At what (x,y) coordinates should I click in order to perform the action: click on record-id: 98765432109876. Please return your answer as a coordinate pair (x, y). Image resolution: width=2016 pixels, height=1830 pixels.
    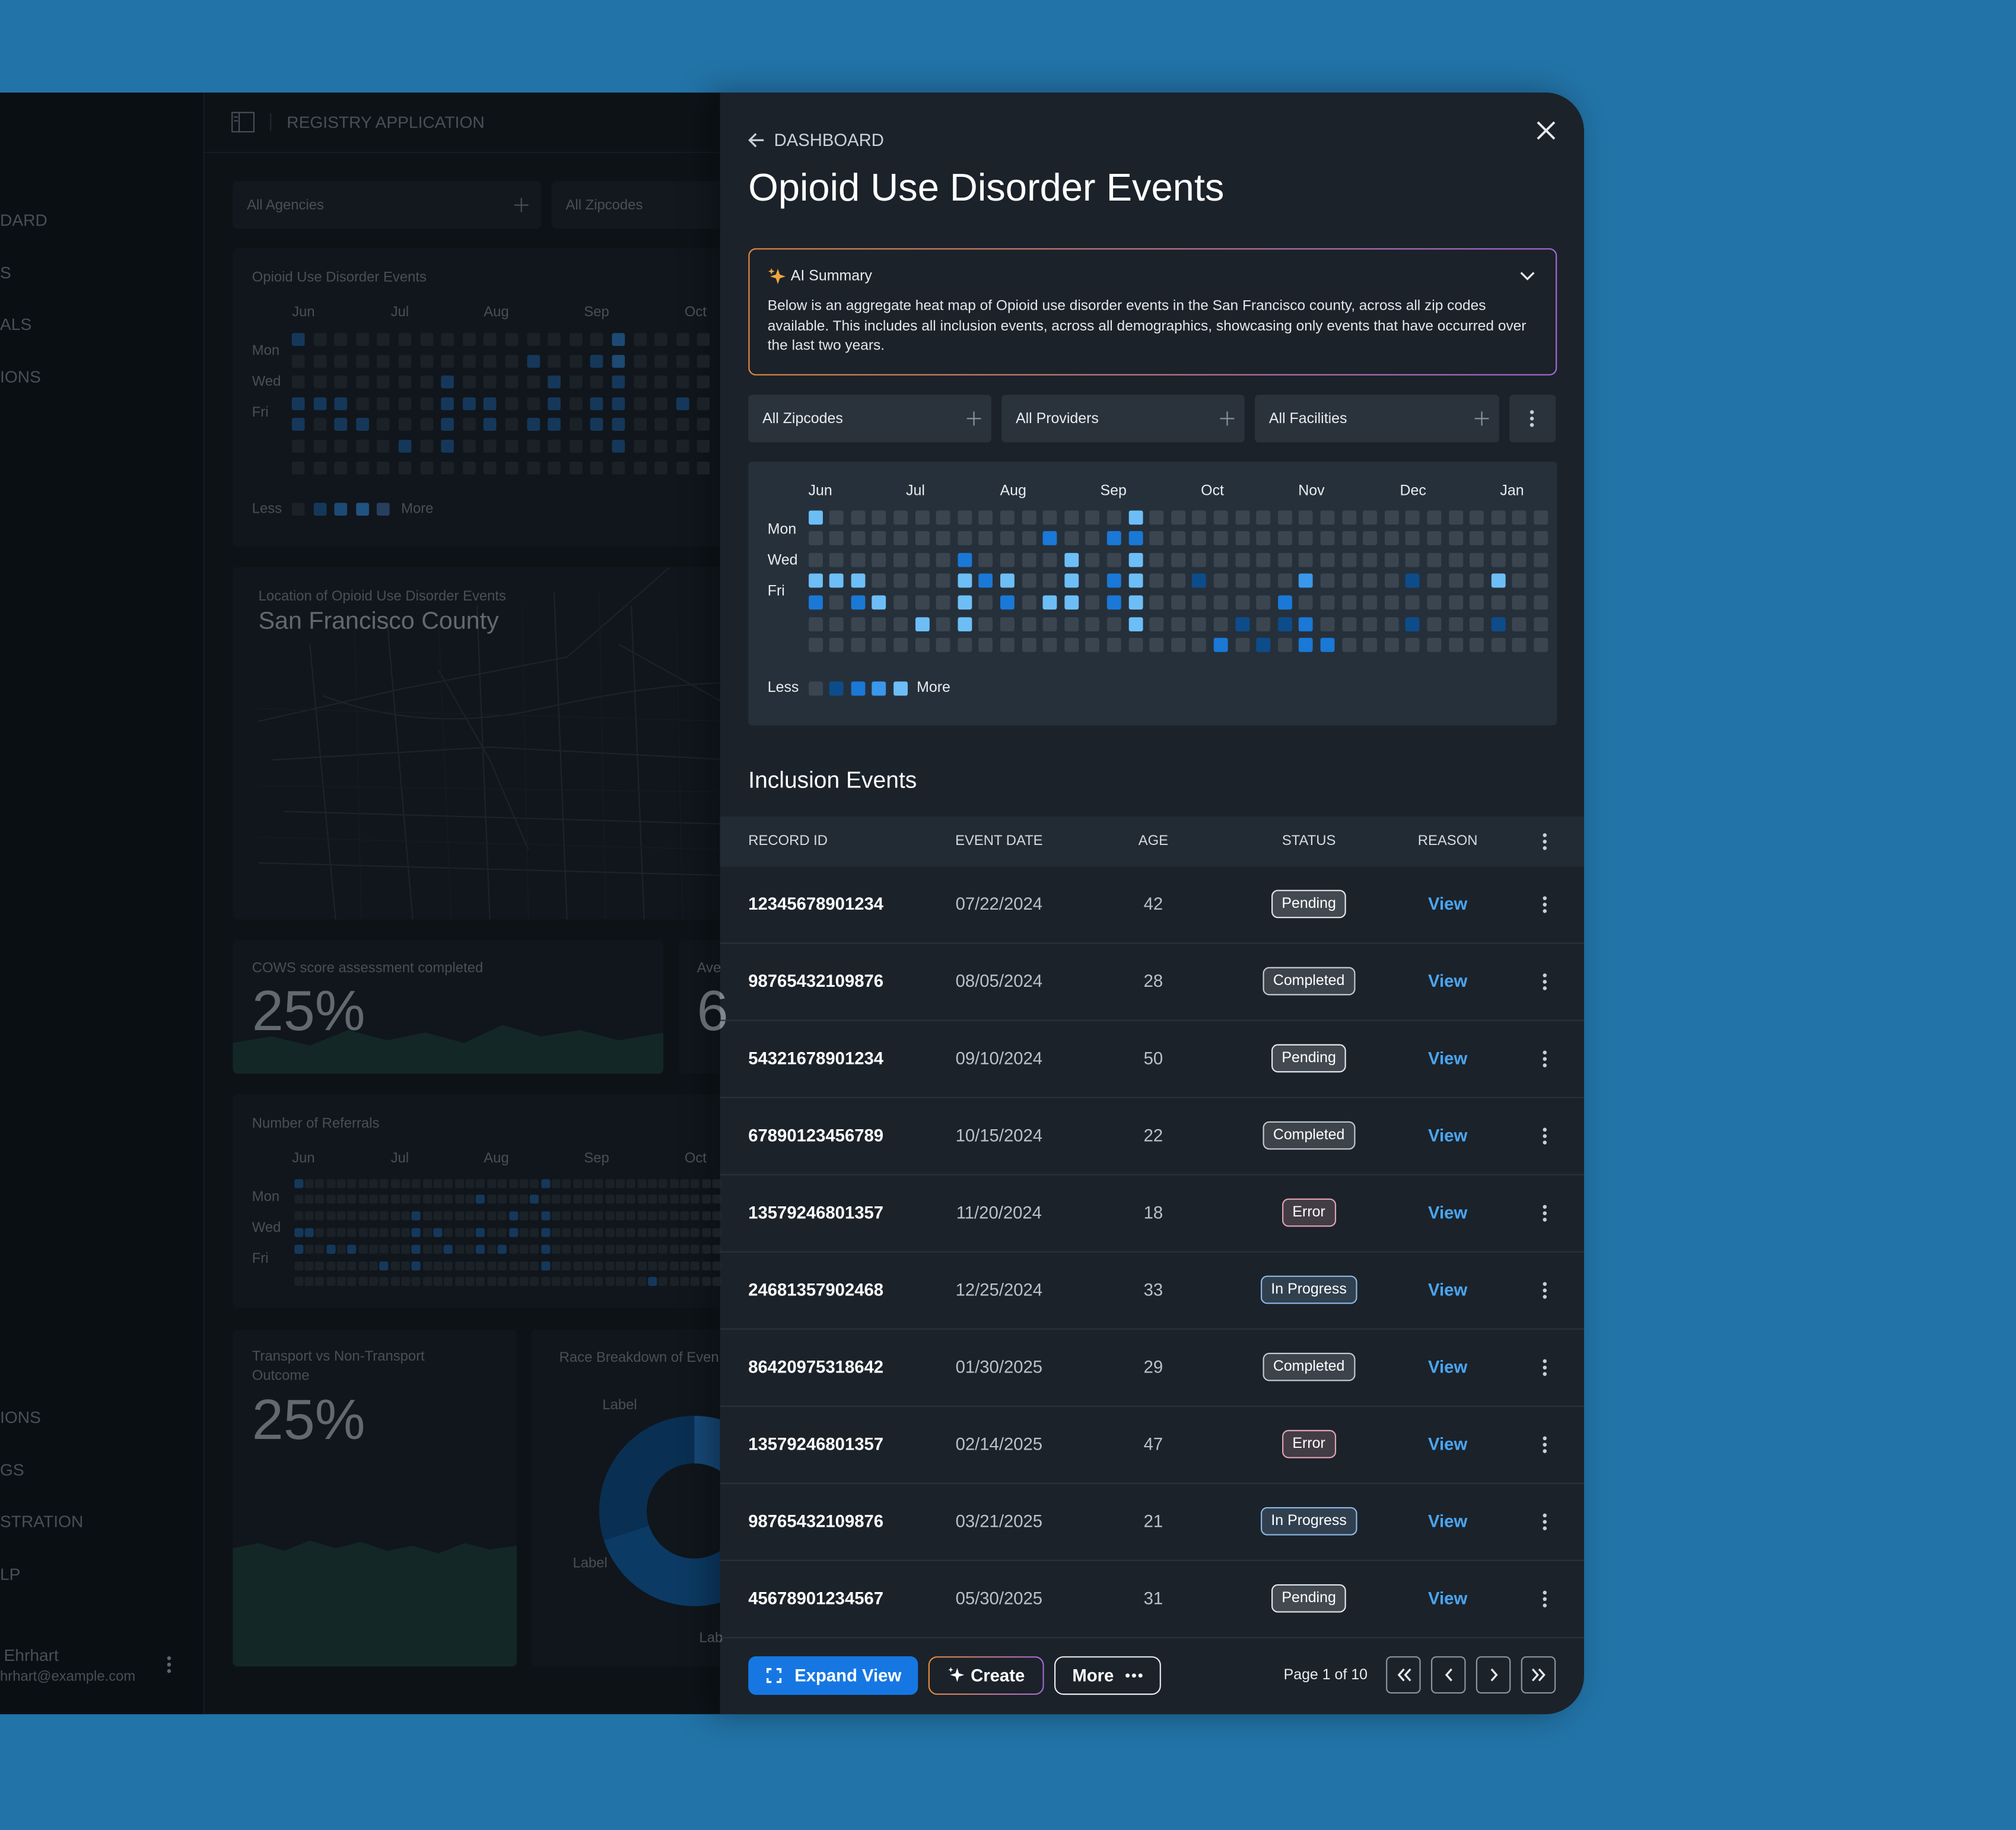
    Looking at the image, I should click on (816, 1521).